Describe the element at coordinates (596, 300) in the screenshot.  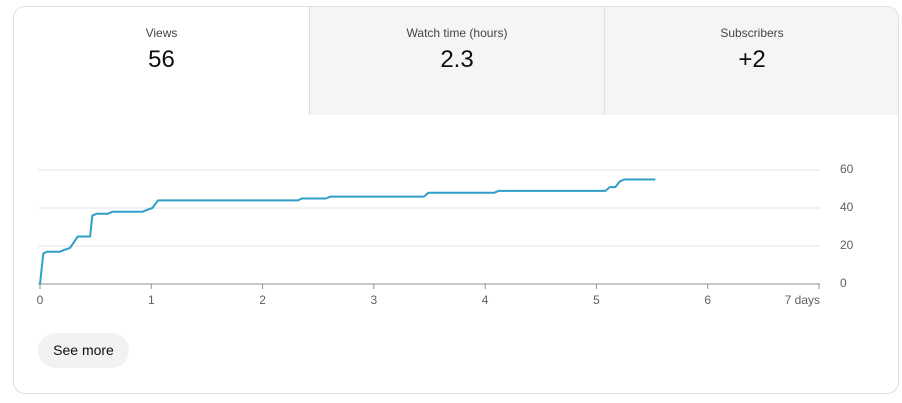
I see `x-tick-label: 5` at that location.